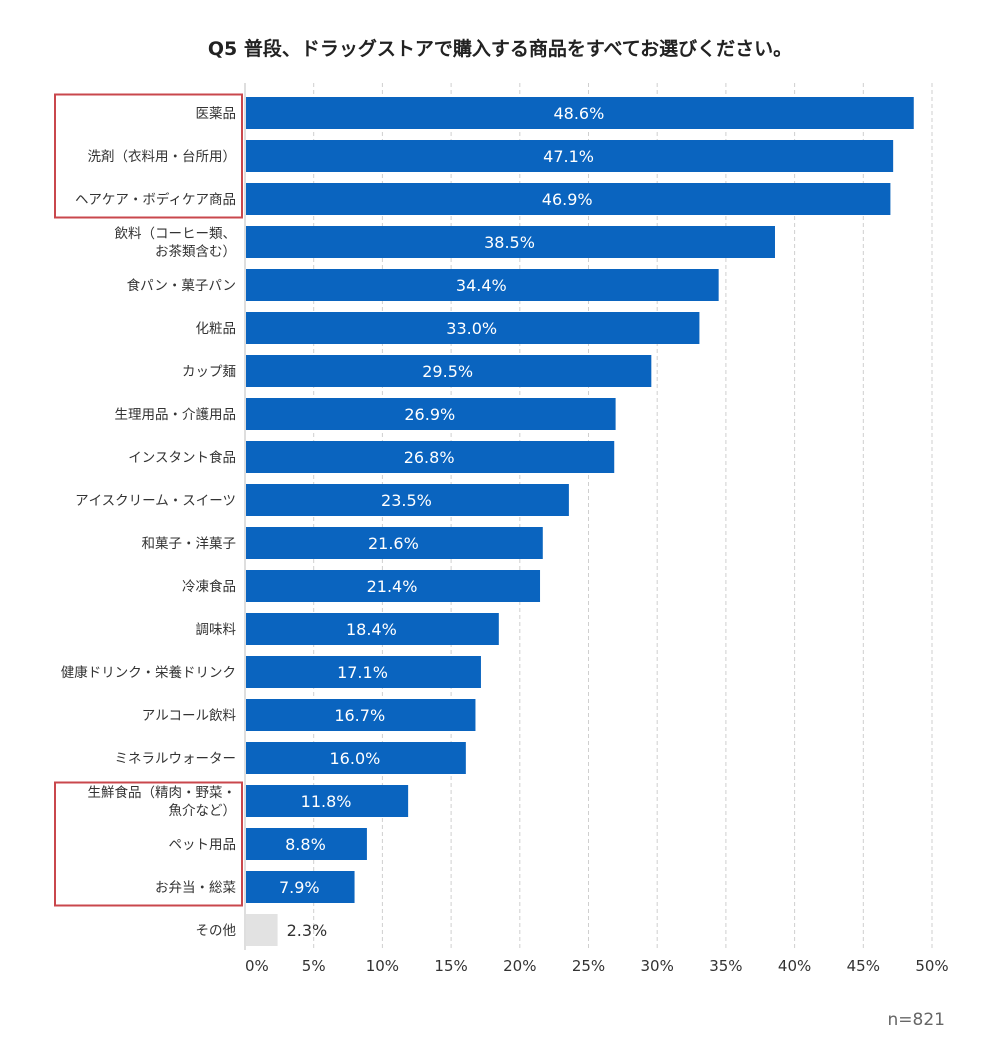  Describe the element at coordinates (725, 966) in the screenshot. I see `x-tick-label: 35%` at that location.